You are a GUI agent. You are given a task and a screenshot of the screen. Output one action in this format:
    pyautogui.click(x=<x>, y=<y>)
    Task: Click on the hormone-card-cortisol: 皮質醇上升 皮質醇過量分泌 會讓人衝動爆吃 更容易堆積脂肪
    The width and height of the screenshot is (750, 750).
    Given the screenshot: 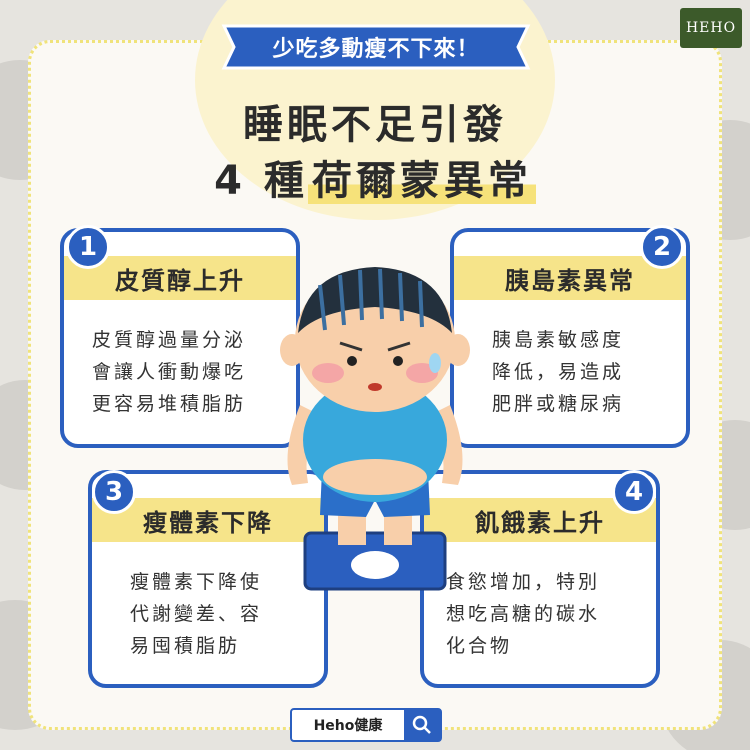 What is the action you would take?
    pyautogui.click(x=180, y=338)
    